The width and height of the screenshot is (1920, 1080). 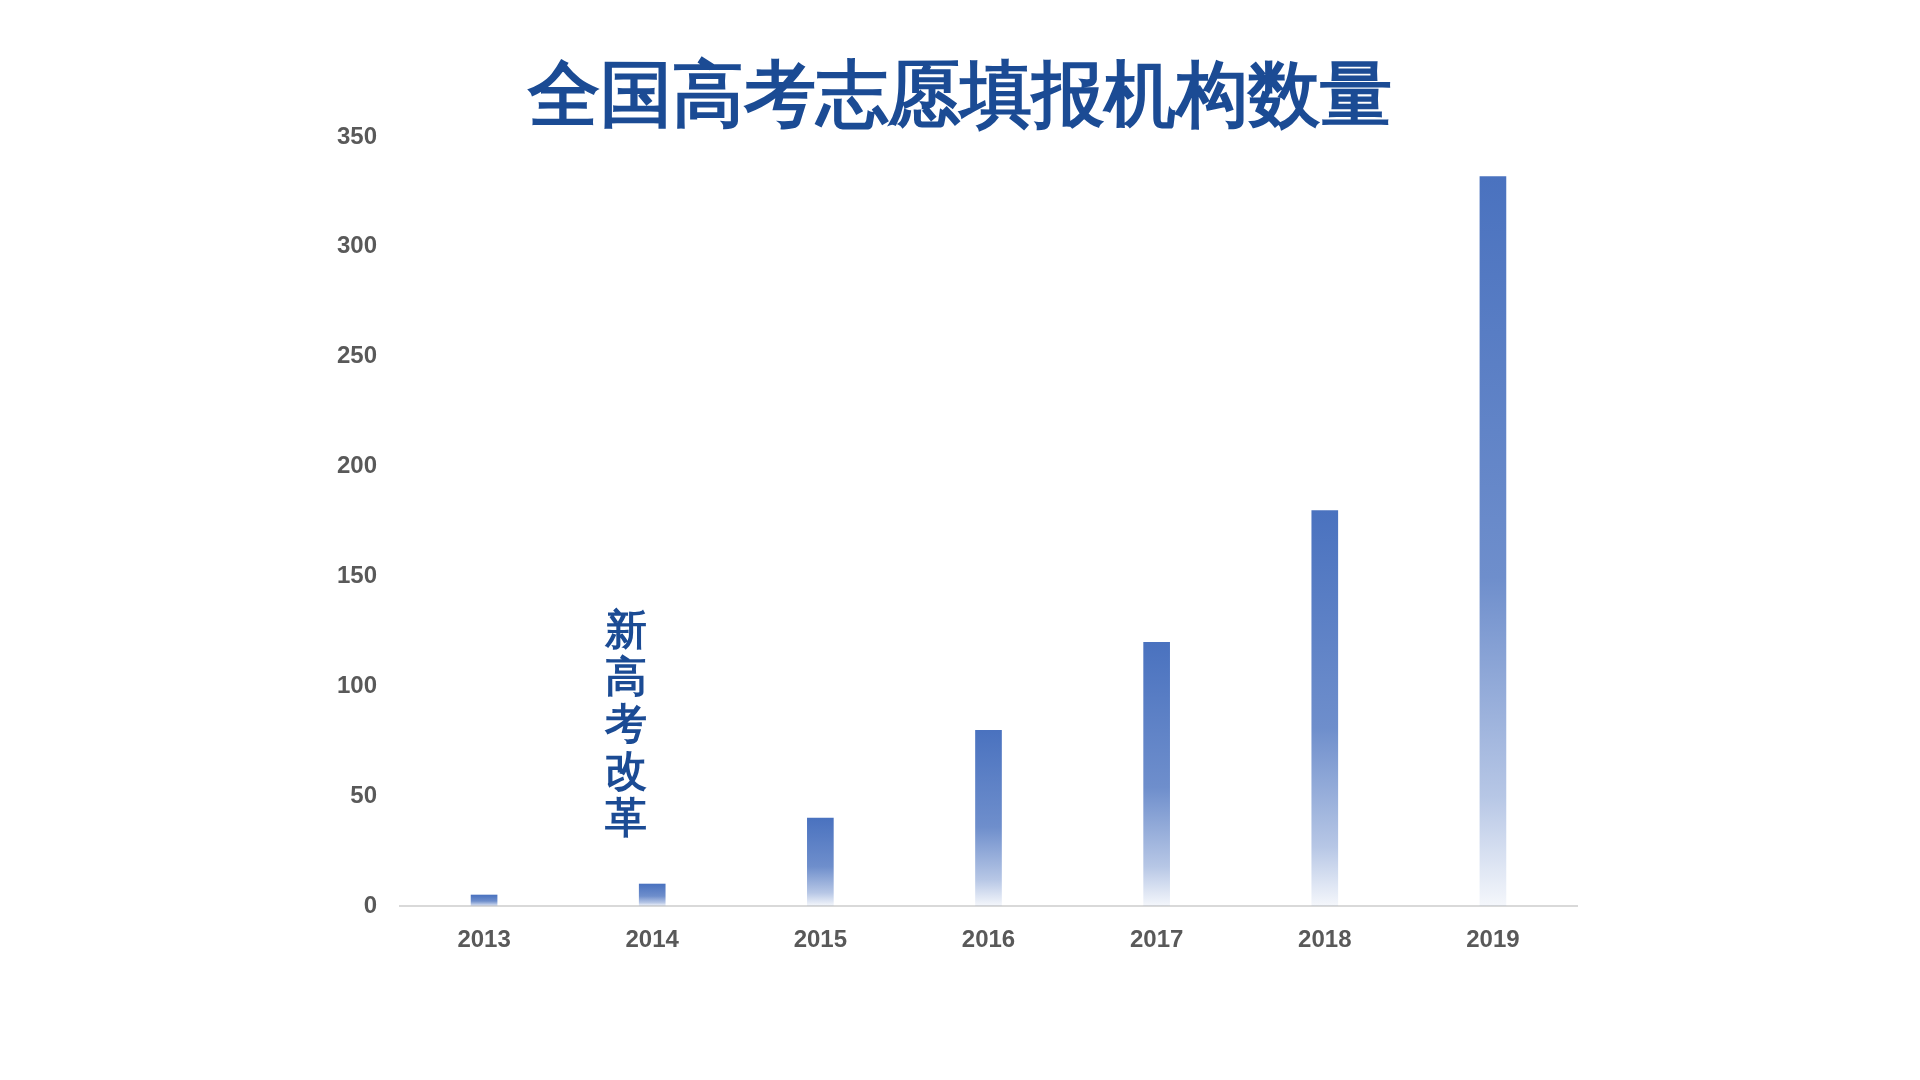 What do you see at coordinates (363, 794) in the screenshot?
I see `y-tick-label: 50` at bounding box center [363, 794].